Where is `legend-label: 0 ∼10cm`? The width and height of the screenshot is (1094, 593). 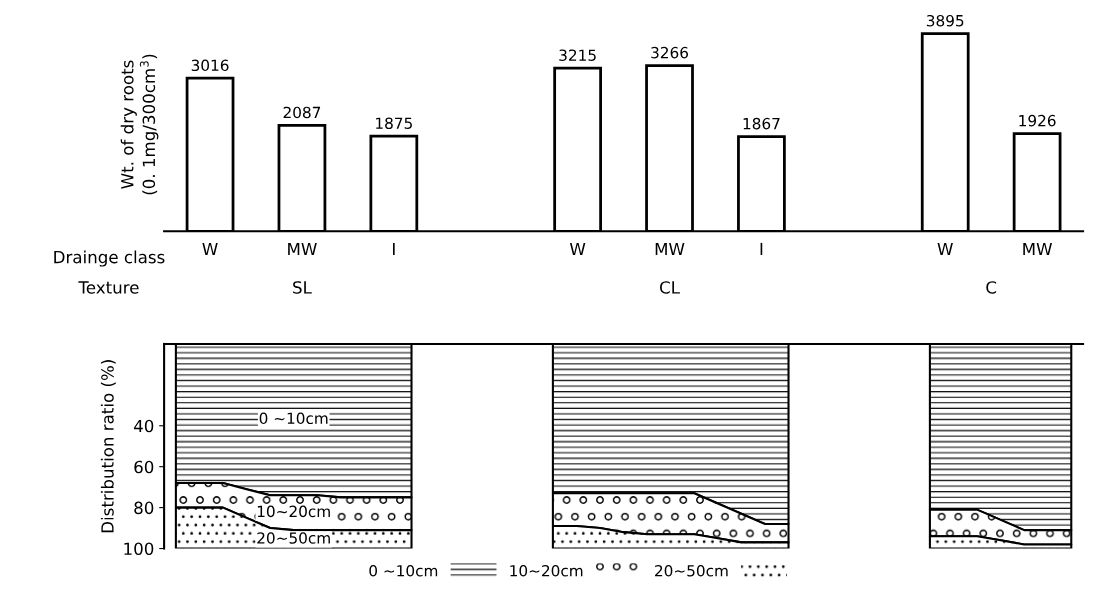
legend-label: 0 ∼10cm is located at coordinates (403, 570).